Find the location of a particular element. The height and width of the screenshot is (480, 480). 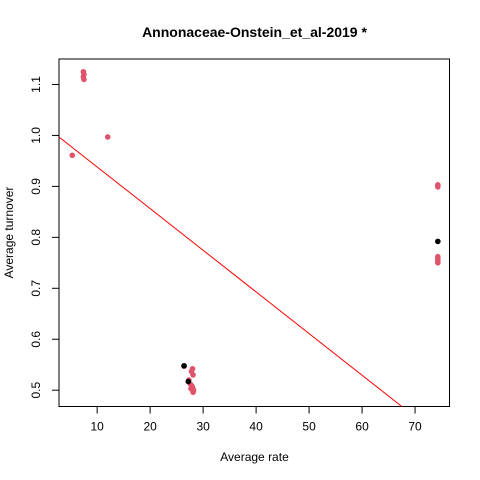

x-tick-label: 60 is located at coordinates (362, 427).